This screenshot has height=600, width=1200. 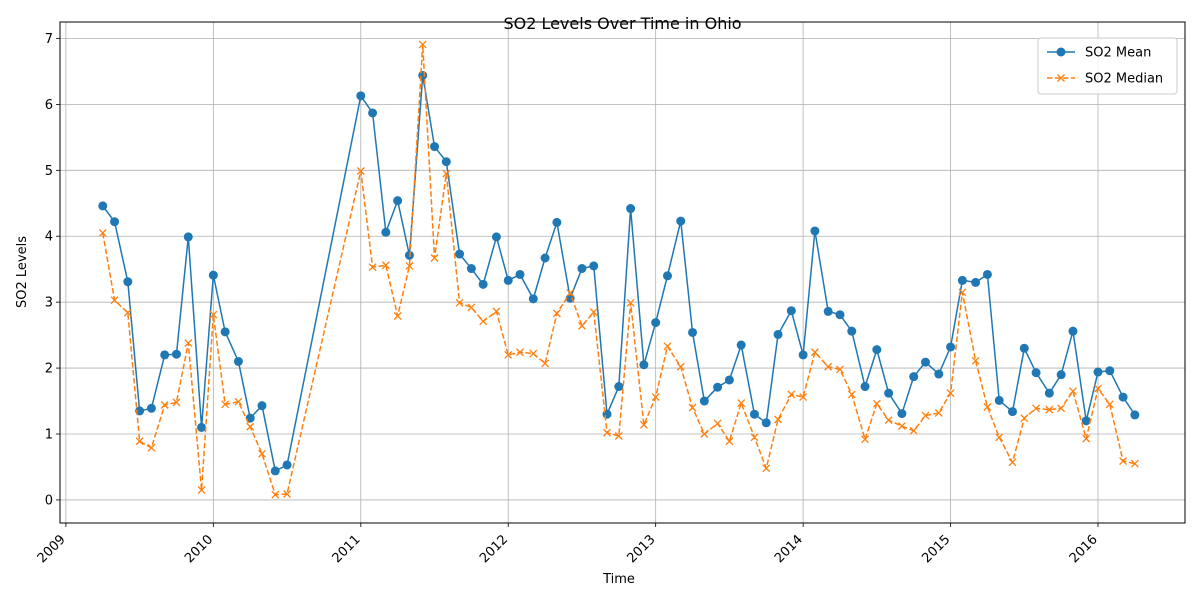 I want to click on legend: SO2 Mean SO2 Median, so click(x=1107, y=66).